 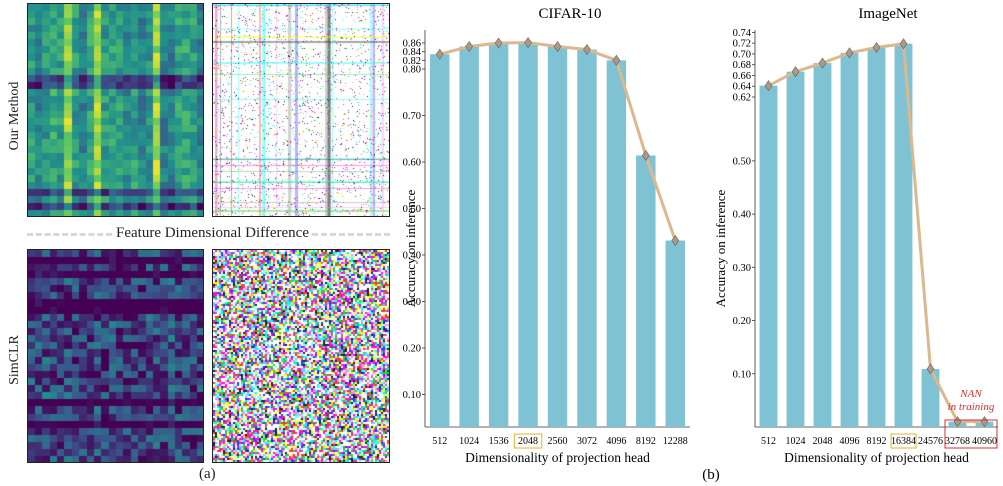 I want to click on y-tick-label: 0.84, so click(x=412, y=52).